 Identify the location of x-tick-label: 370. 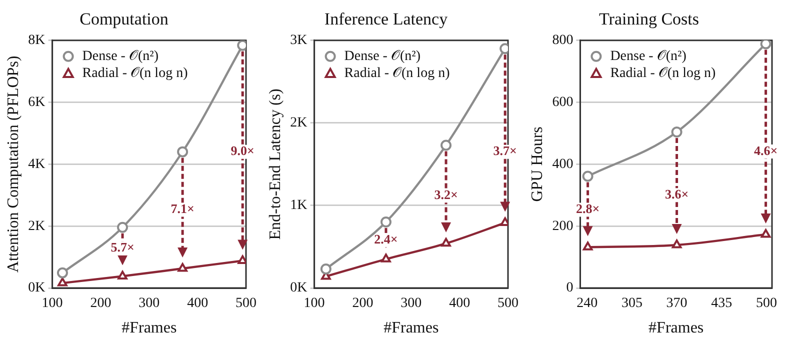
(677, 304).